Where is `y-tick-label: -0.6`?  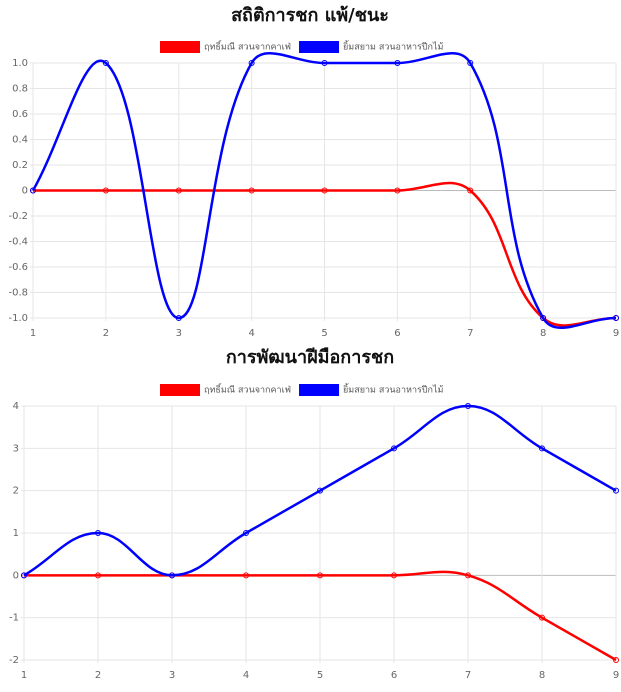
y-tick-label: -0.6 is located at coordinates (18, 267).